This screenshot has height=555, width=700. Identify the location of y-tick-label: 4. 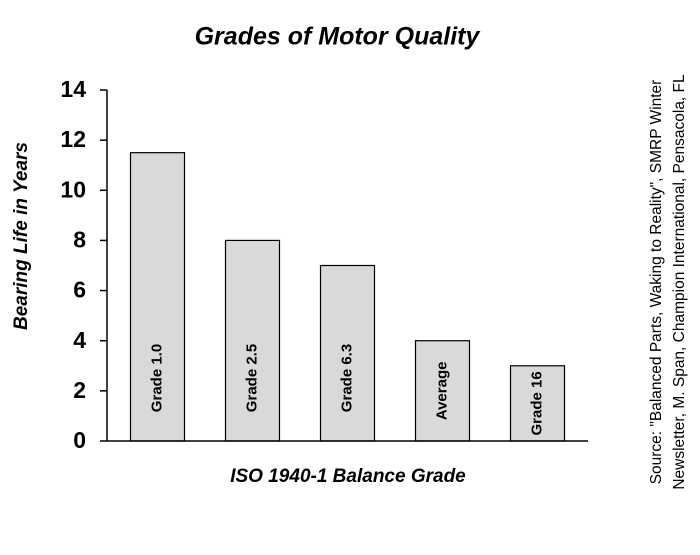
(79, 340).